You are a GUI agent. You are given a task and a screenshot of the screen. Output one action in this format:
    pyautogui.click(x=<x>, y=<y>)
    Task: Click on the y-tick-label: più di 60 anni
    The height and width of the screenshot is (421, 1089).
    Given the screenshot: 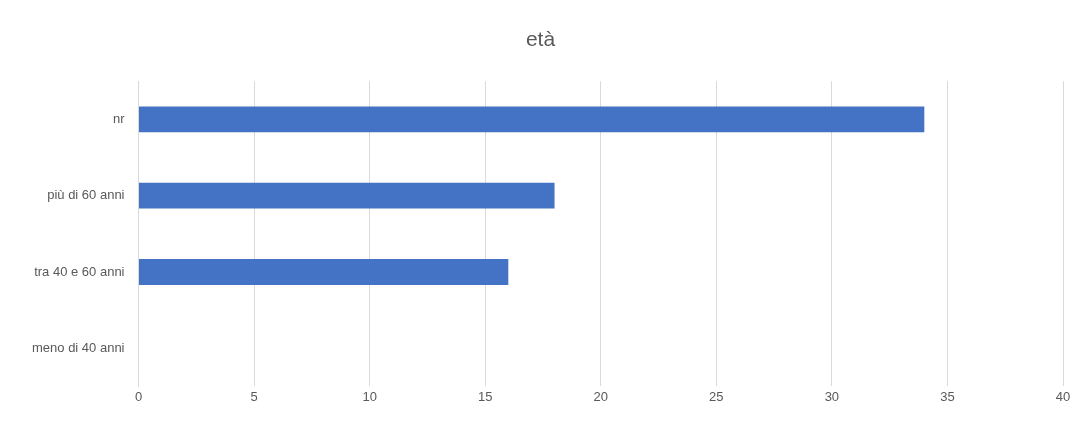 What is the action you would take?
    pyautogui.click(x=86, y=195)
    